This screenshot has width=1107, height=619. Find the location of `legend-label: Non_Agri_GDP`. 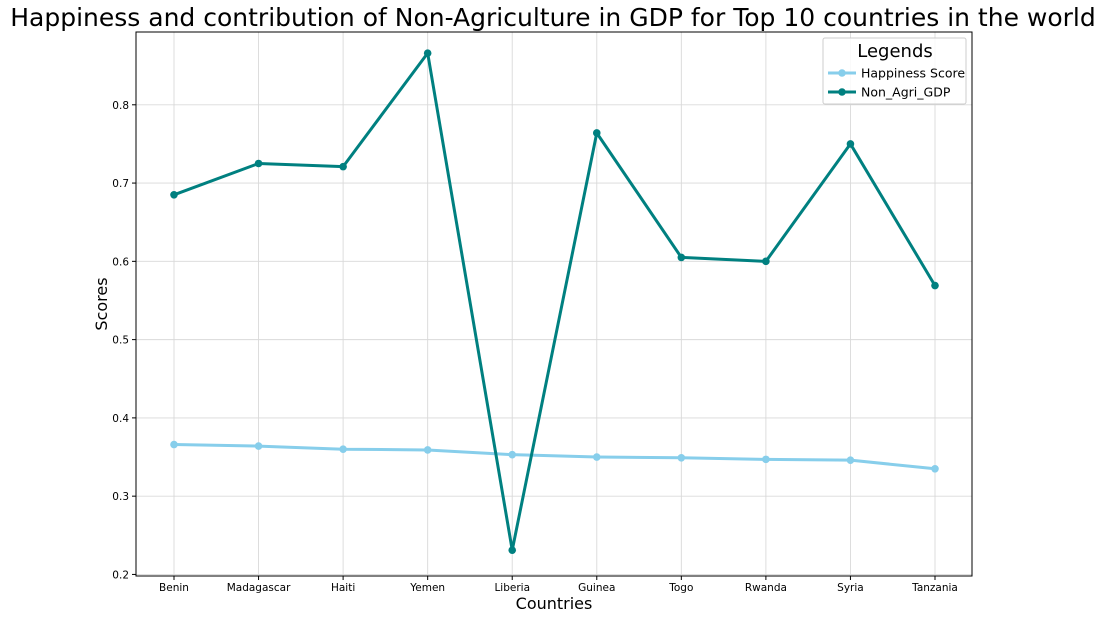

legend-label: Non_Agri_GDP is located at coordinates (906, 92).